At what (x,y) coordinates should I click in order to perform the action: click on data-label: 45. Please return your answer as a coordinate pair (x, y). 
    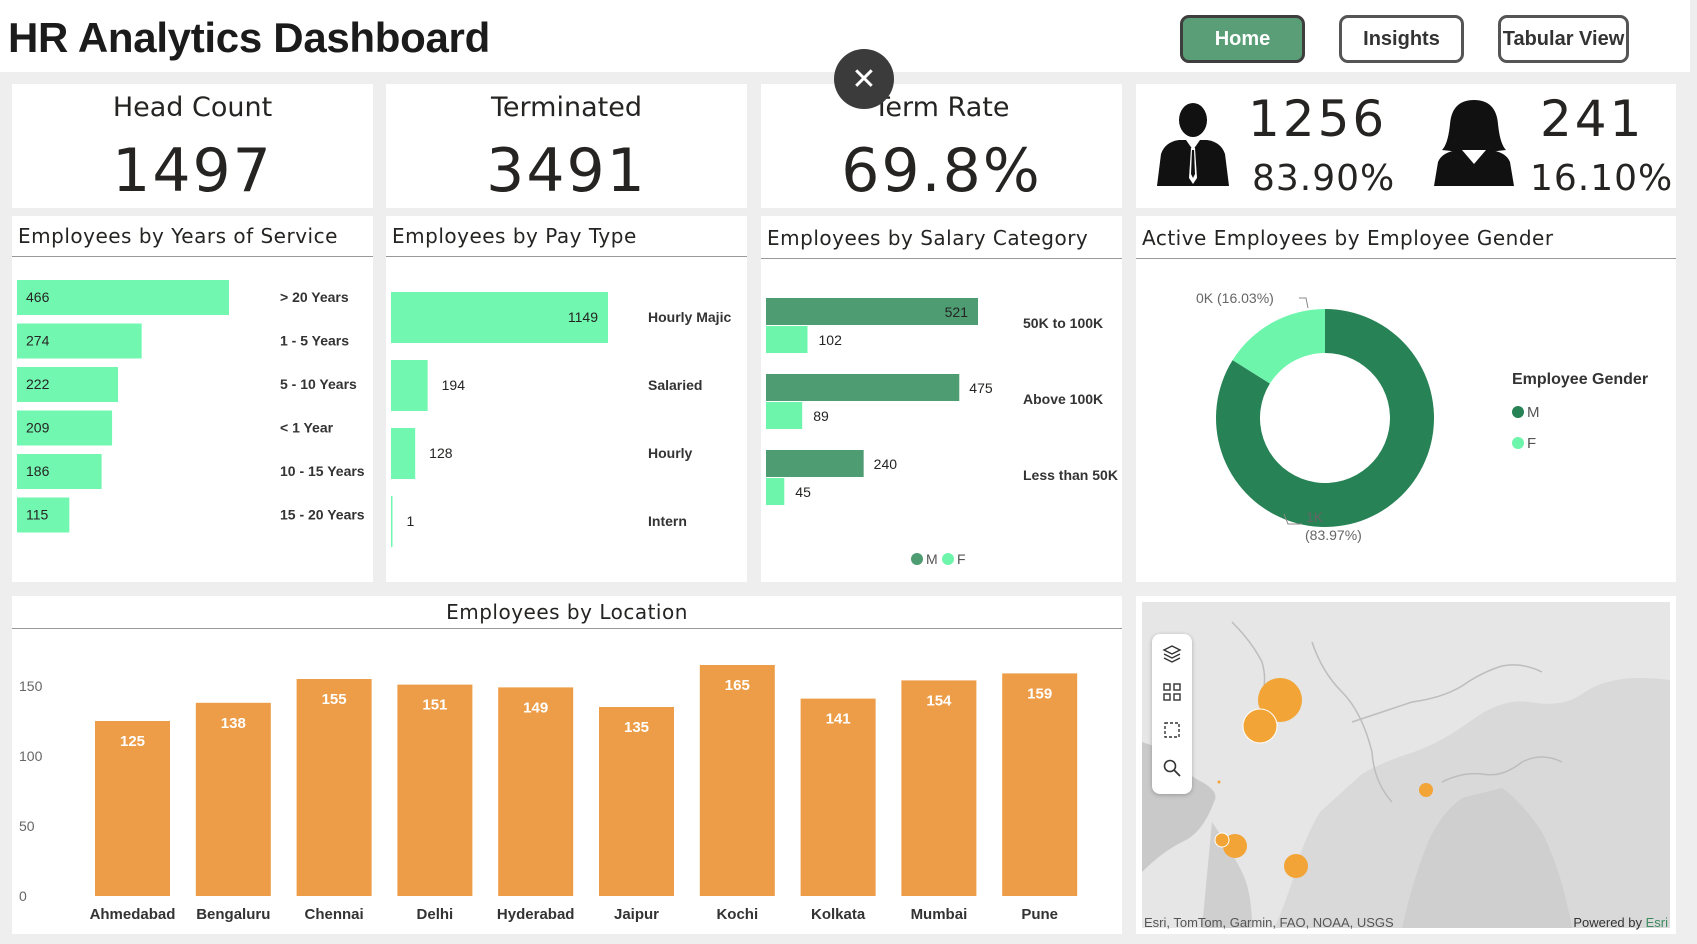
    Looking at the image, I should click on (803, 492).